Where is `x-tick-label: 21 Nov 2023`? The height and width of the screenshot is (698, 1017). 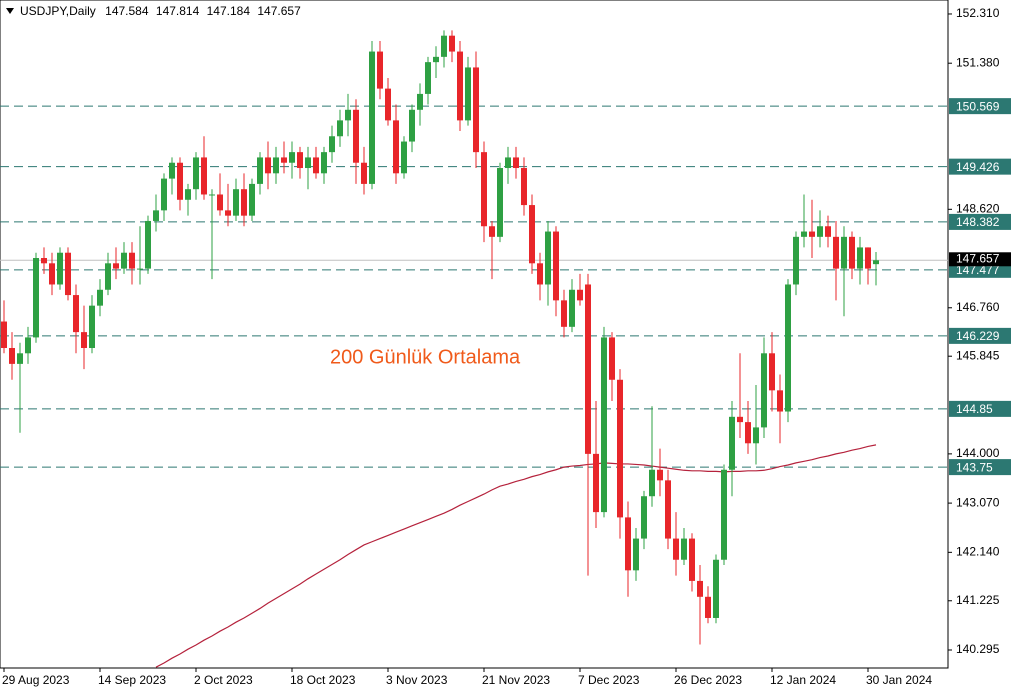 x-tick-label: 21 Nov 2023 is located at coordinates (516, 680).